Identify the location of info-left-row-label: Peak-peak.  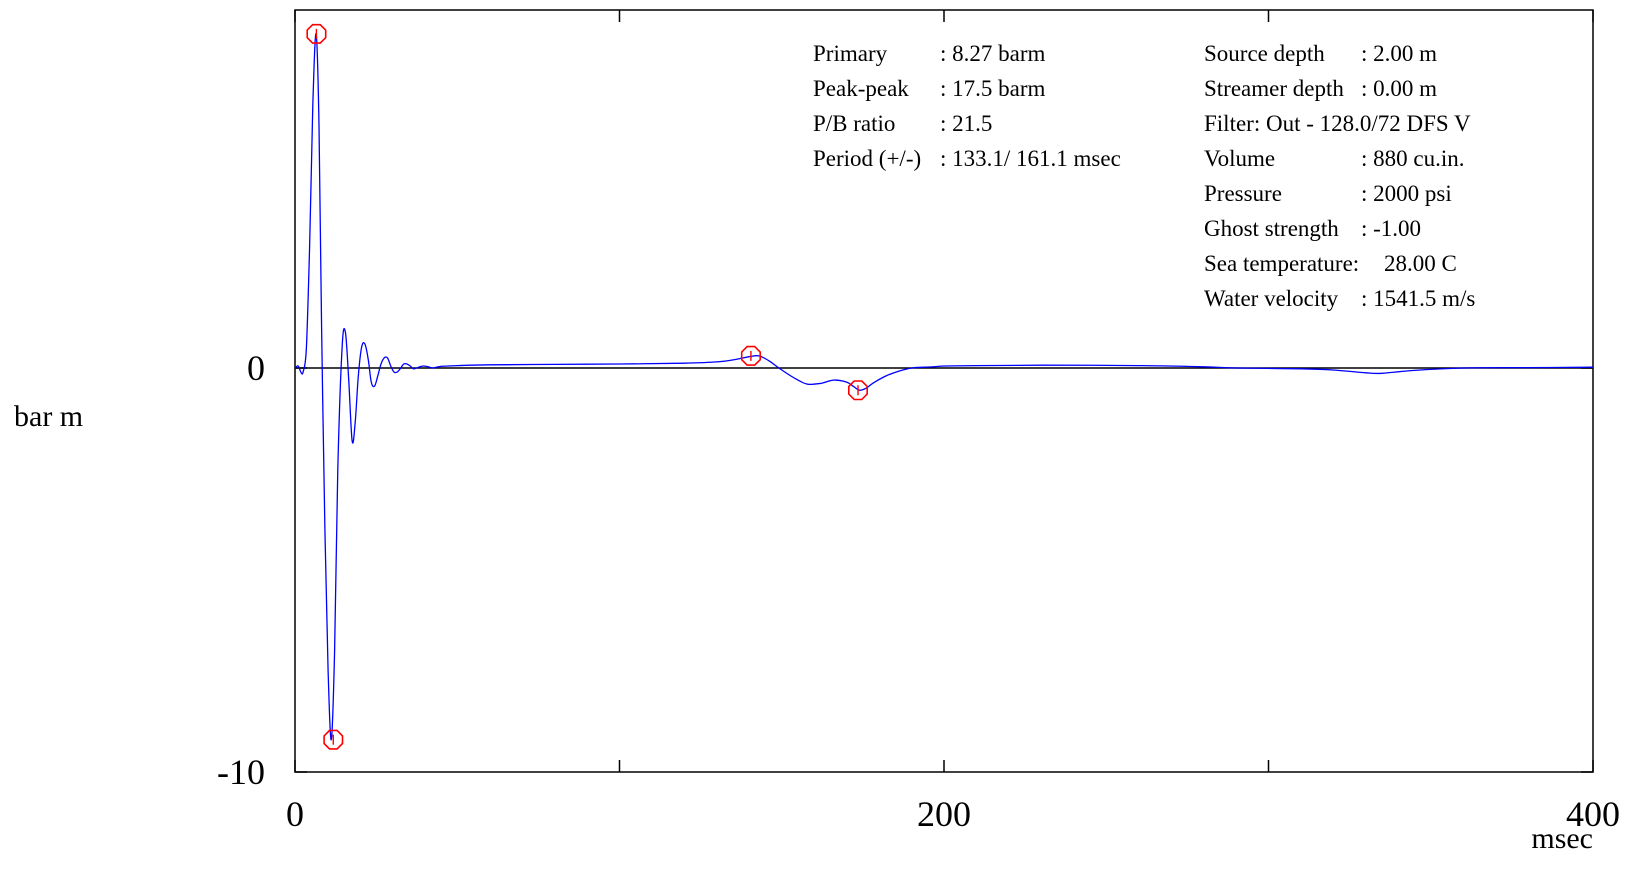
(861, 88).